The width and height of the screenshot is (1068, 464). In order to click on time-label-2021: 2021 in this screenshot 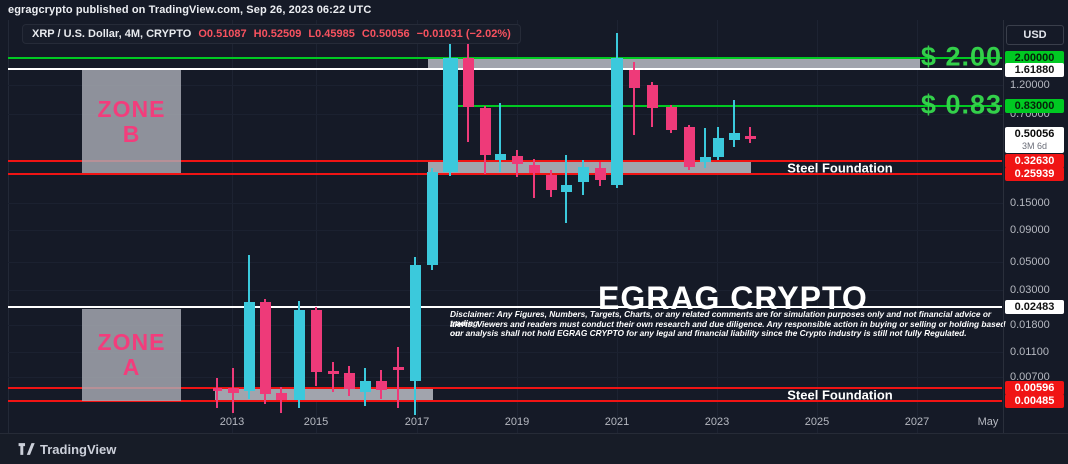, I will do `click(617, 422)`.